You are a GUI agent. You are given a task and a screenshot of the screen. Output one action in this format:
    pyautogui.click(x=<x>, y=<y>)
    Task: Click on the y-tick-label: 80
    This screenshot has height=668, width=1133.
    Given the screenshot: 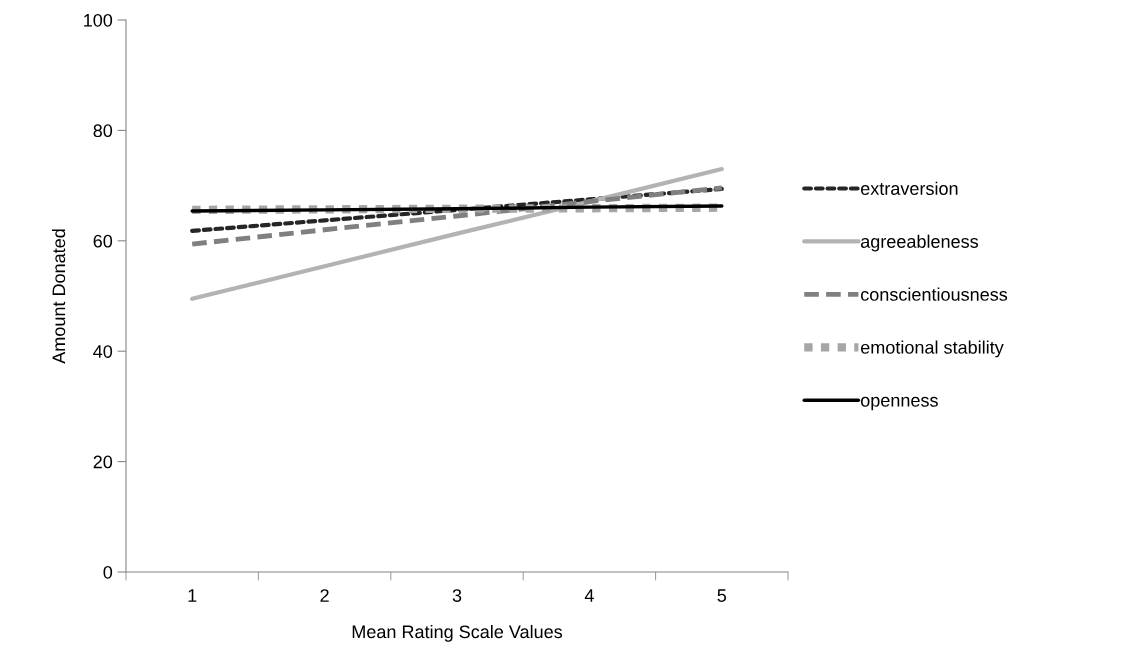 What is the action you would take?
    pyautogui.click(x=103, y=131)
    